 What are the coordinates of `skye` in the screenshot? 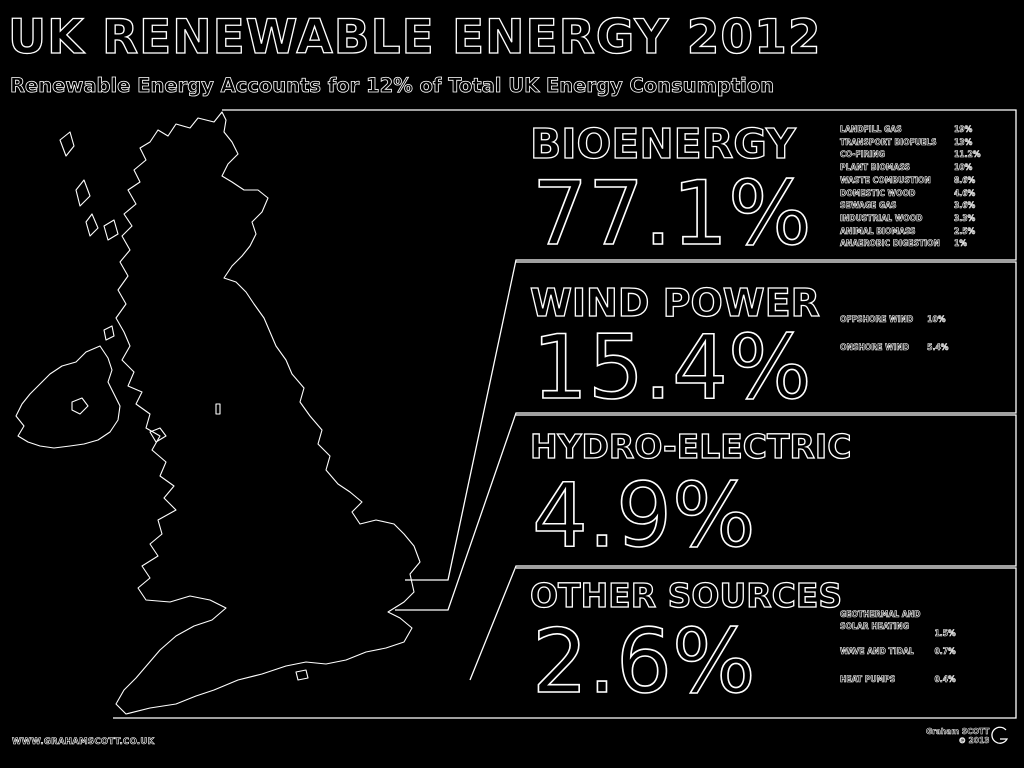 It's located at (111, 230).